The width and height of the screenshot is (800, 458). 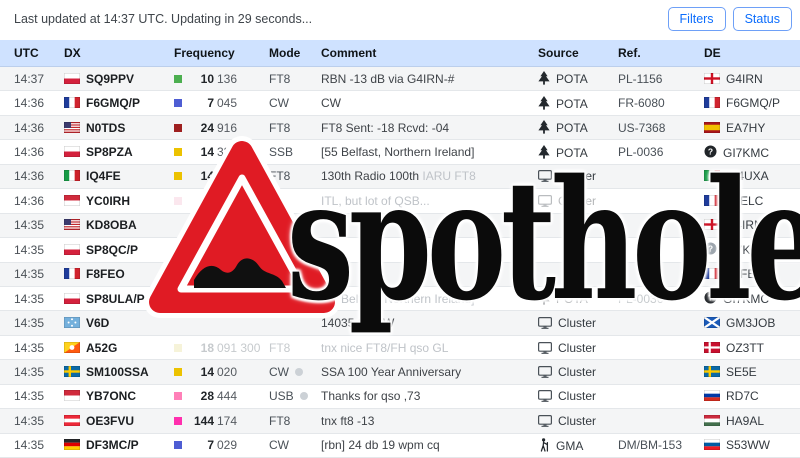 I want to click on flag-ru-icon, so click(x=712, y=396).